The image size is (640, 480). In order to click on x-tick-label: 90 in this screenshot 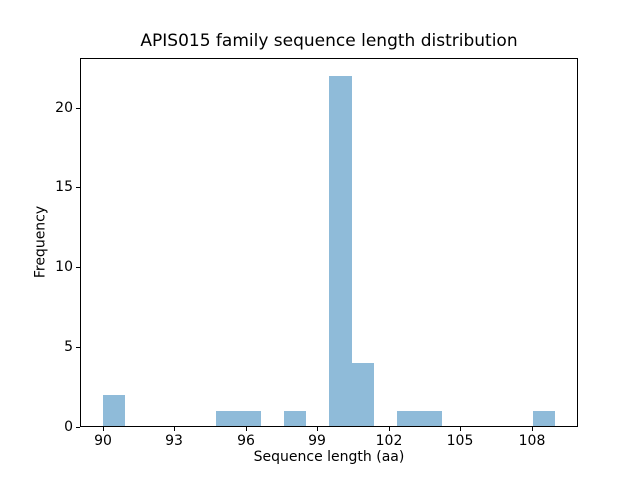, I will do `click(103, 441)`.